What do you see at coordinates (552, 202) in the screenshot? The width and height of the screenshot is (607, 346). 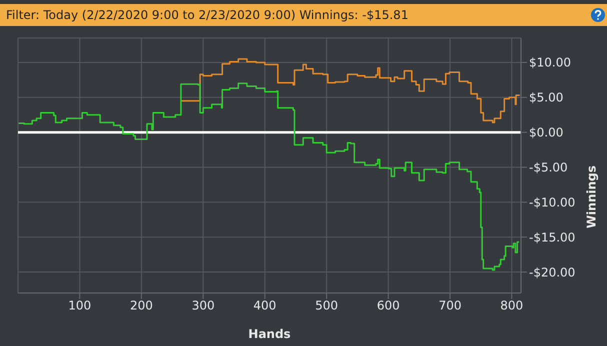 I see `y-tick-label: -$10.00` at bounding box center [552, 202].